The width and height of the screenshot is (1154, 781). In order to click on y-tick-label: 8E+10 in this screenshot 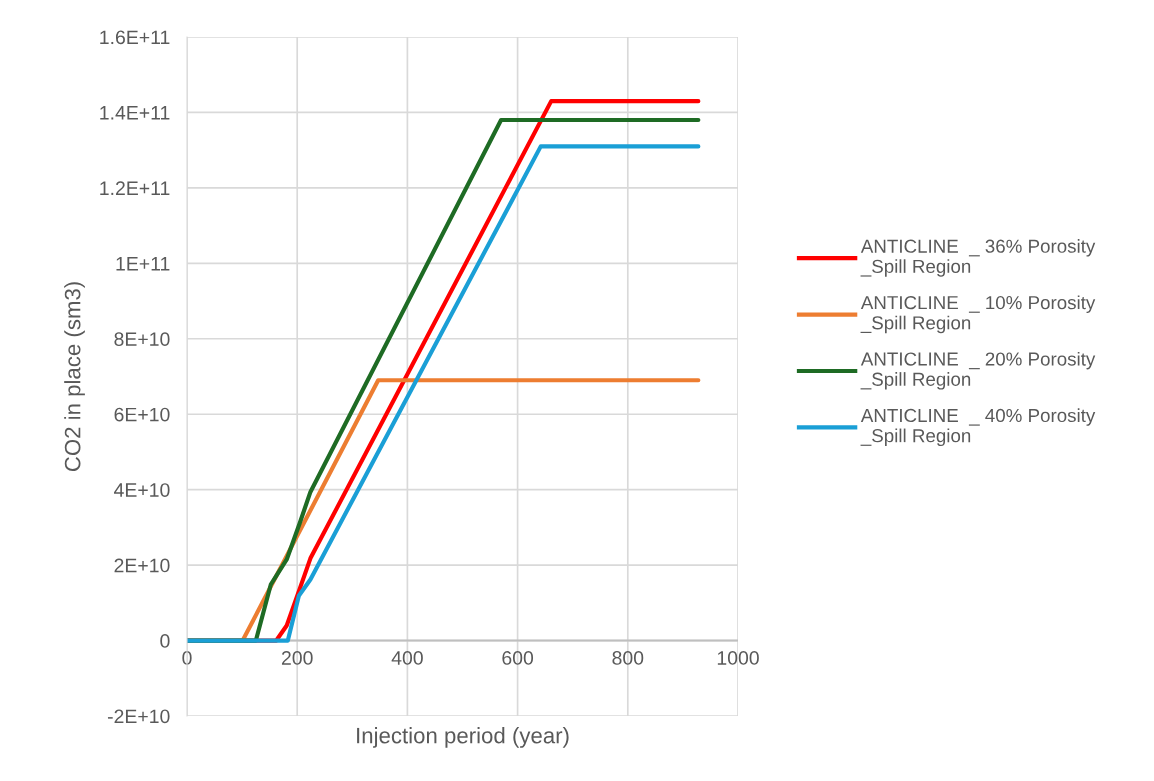, I will do `click(142, 339)`.